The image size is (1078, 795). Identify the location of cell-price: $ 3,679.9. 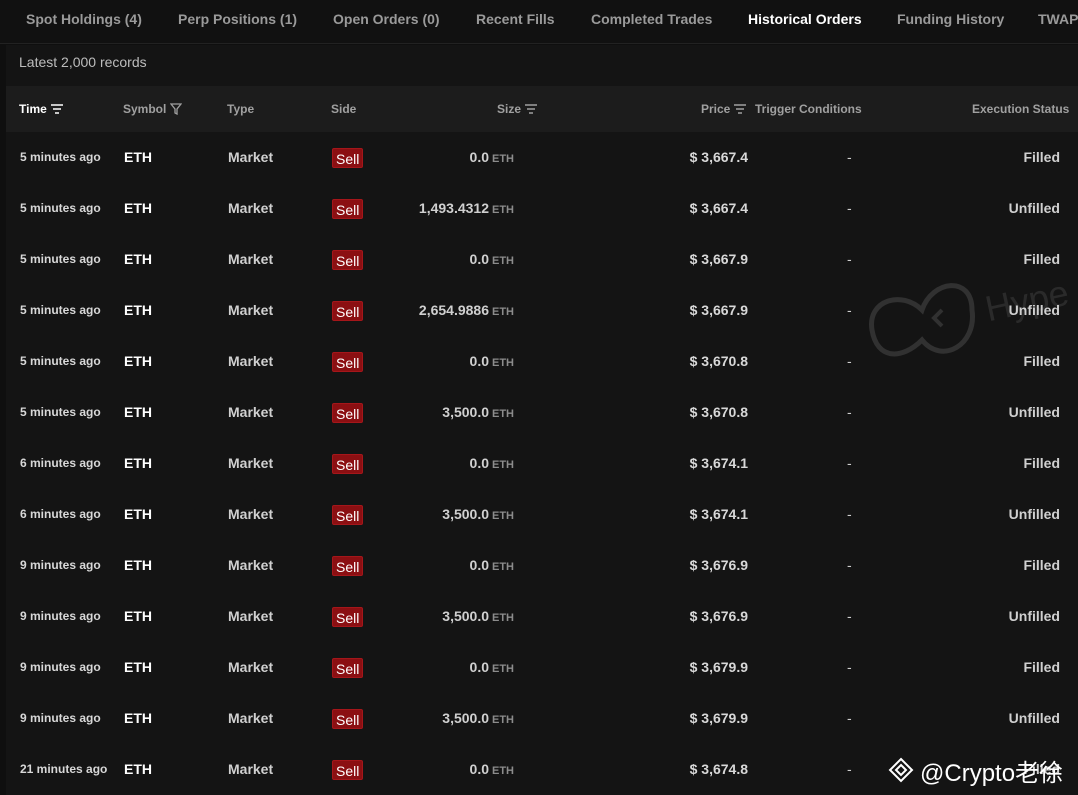
(718, 718).